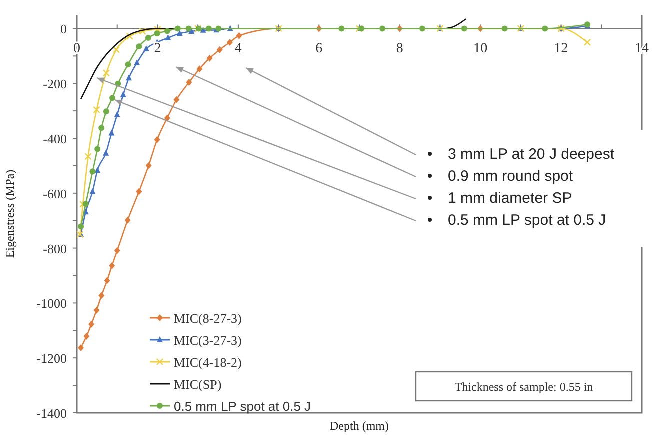 The height and width of the screenshot is (435, 662). What do you see at coordinates (55, 248) in the screenshot?
I see `y-tick-label: -800` at bounding box center [55, 248].